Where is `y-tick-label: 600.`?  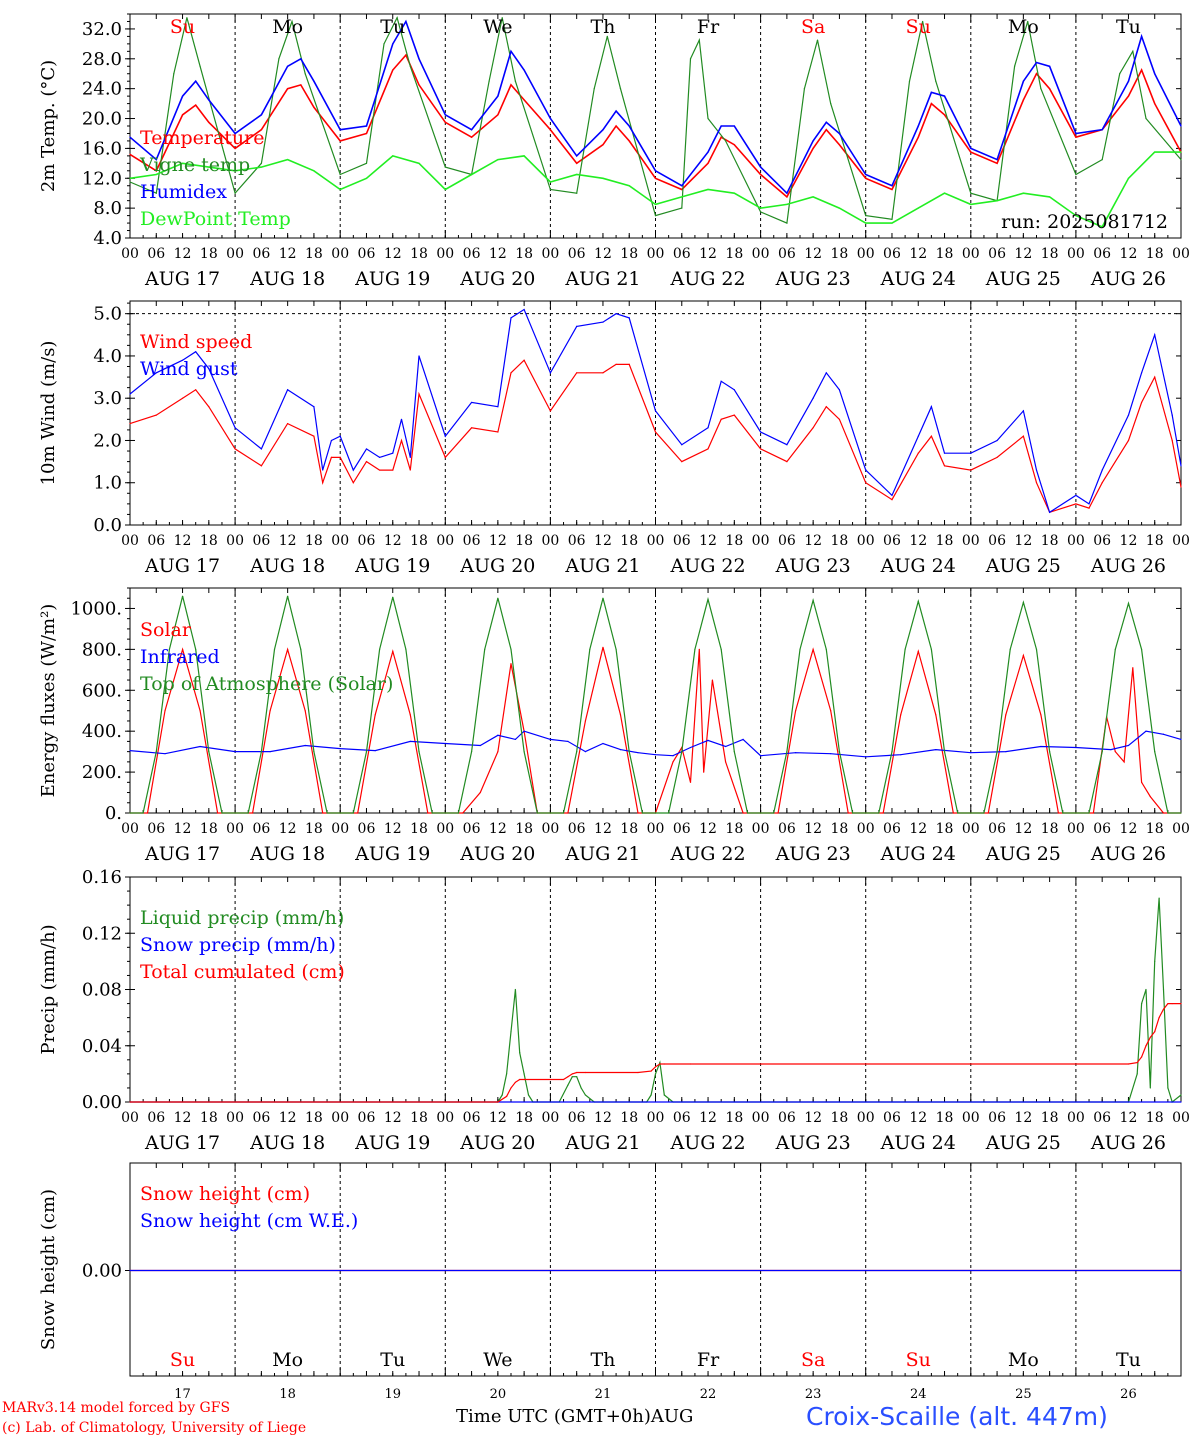 y-tick-label: 600. is located at coordinates (102, 690).